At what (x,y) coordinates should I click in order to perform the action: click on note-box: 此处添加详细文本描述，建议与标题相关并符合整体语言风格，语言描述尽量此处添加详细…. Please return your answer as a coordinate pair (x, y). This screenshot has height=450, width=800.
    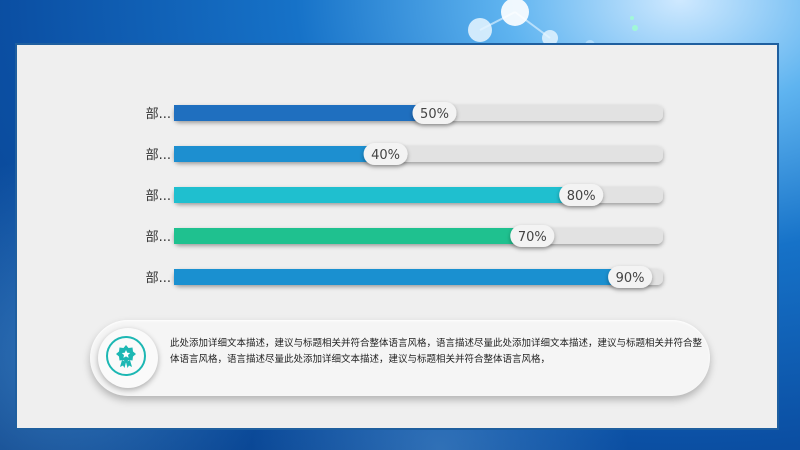
    Looking at the image, I should click on (400, 358).